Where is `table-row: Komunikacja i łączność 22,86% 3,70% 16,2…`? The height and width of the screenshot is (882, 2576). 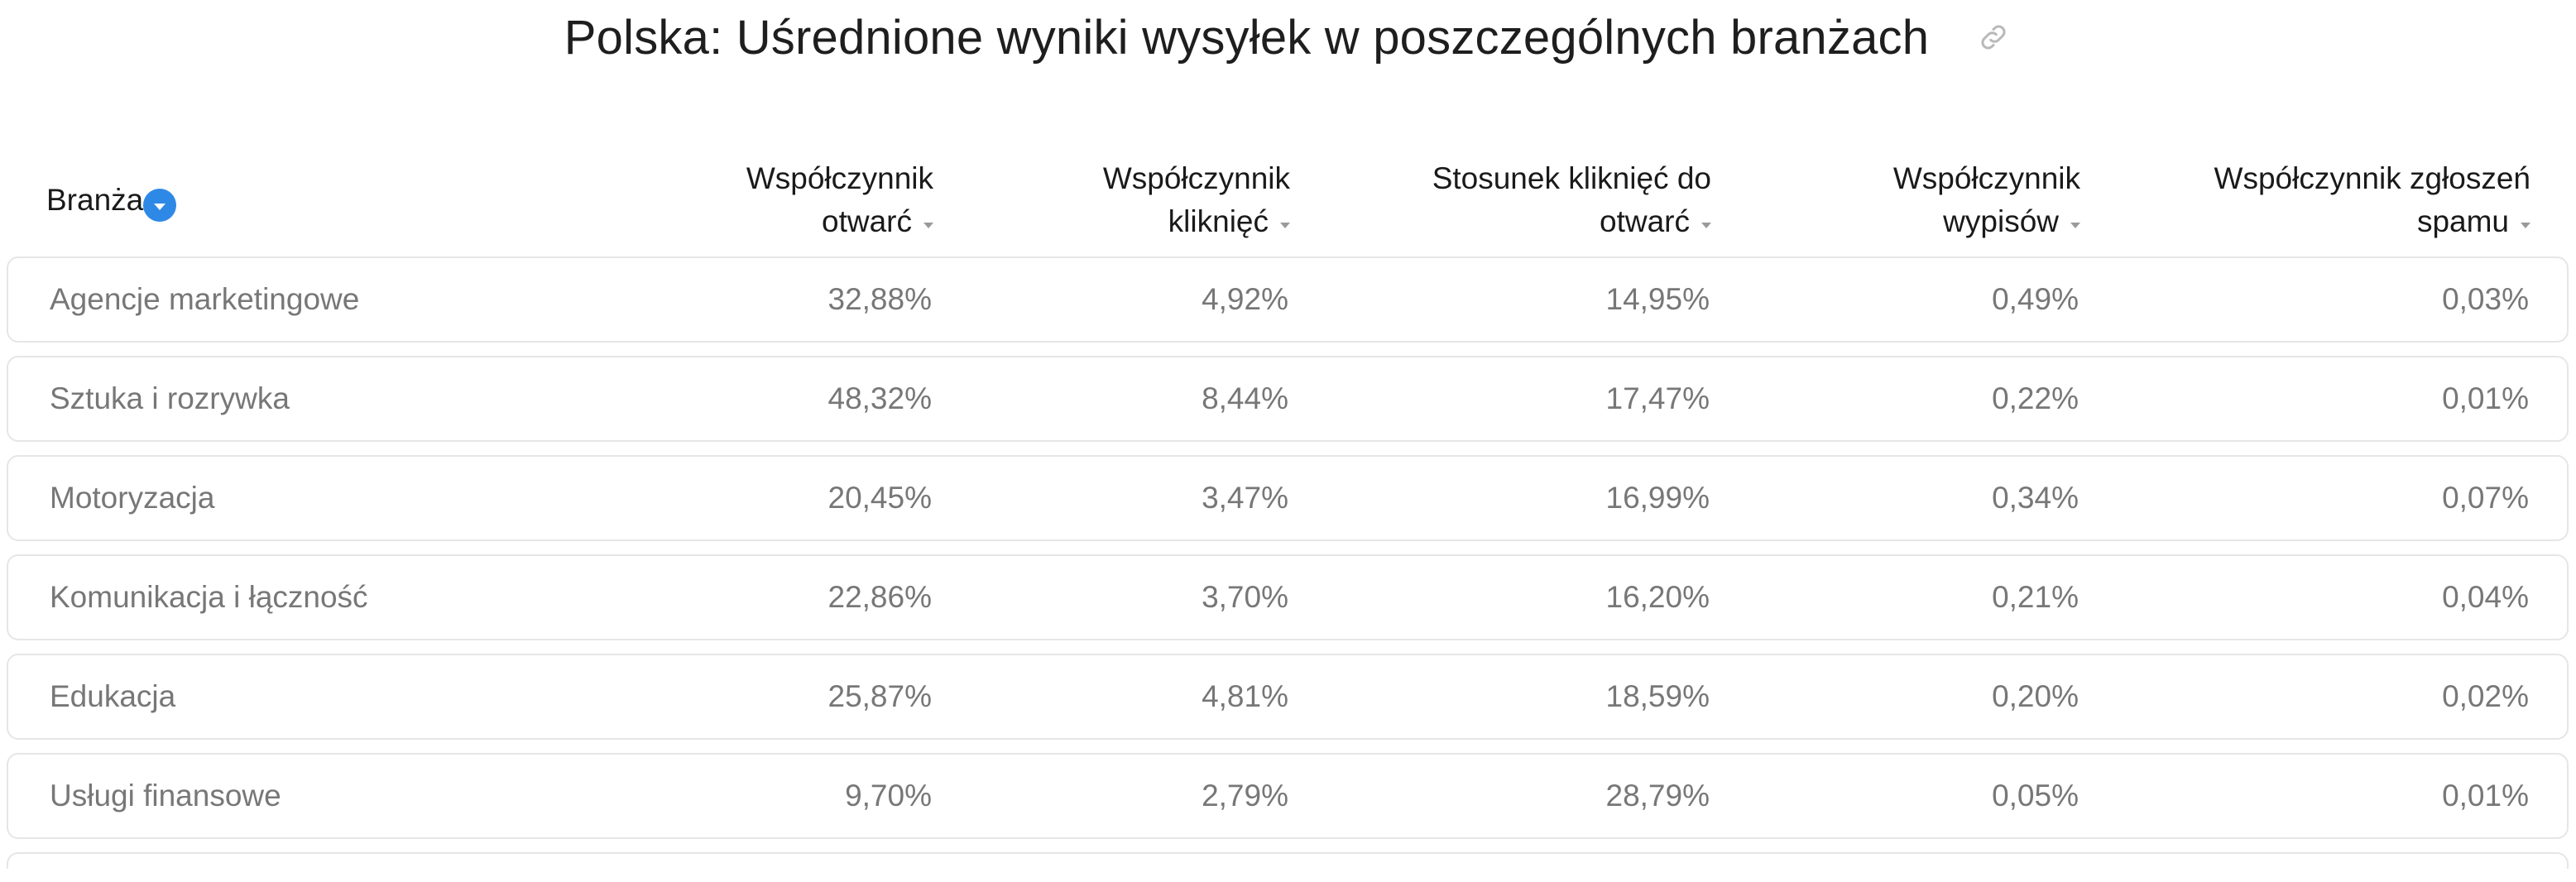 table-row: Komunikacja i łączność 22,86% 3,70% 16,2… is located at coordinates (1288, 597).